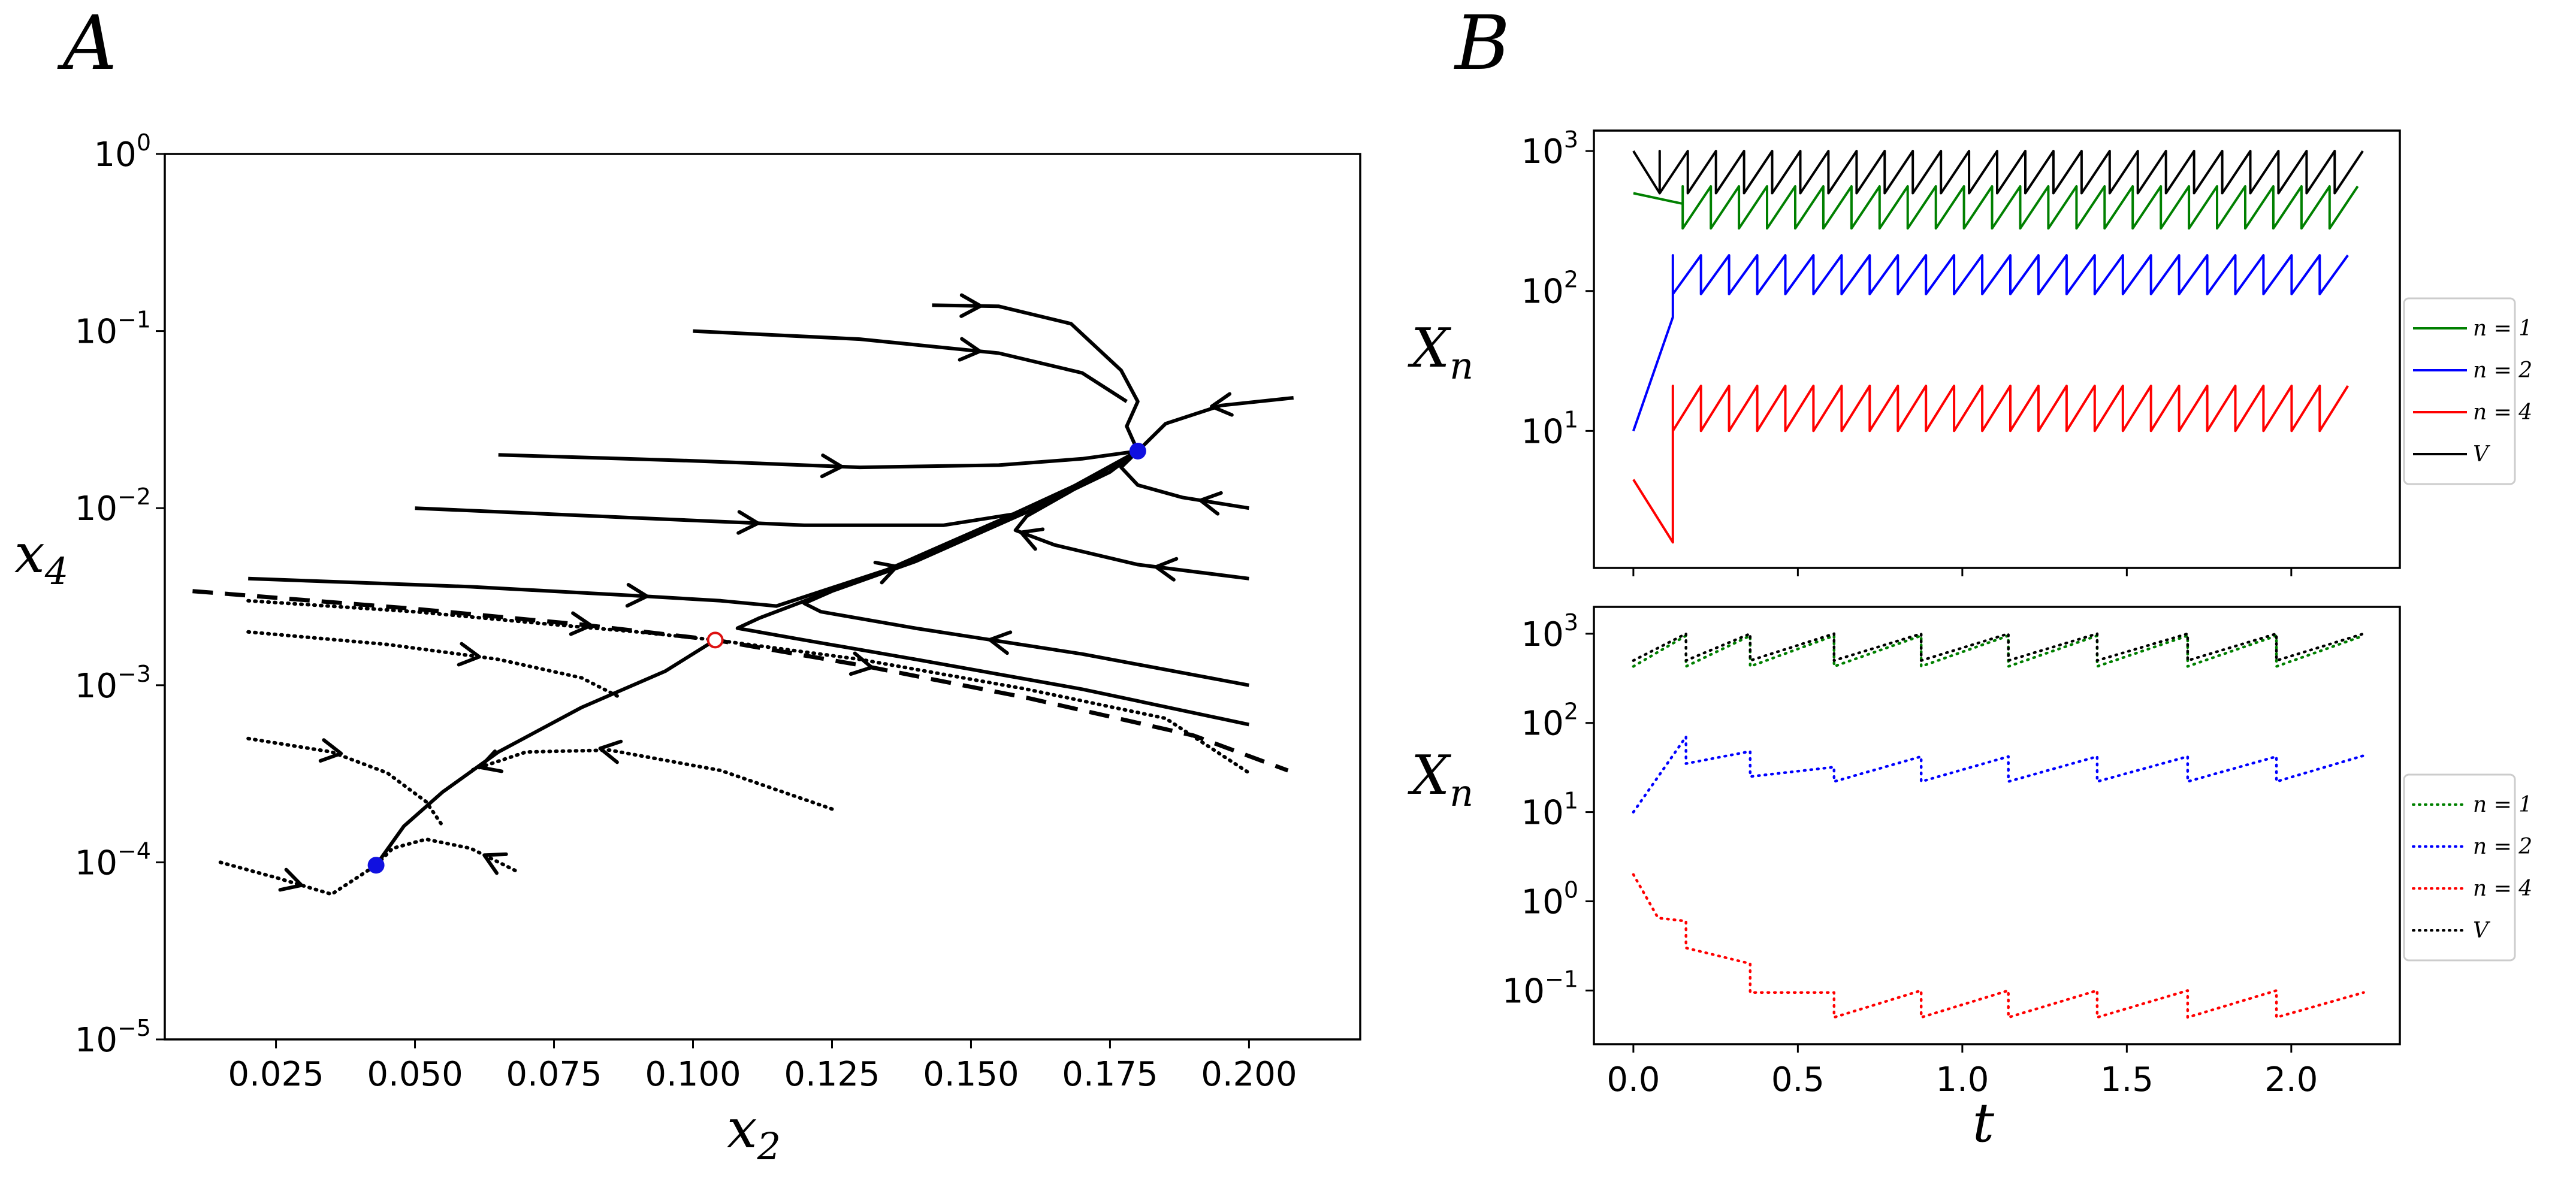 The height and width of the screenshot is (1179, 2576). What do you see at coordinates (1633, 1079) in the screenshot?
I see `x-tick-label: 0.0` at bounding box center [1633, 1079].